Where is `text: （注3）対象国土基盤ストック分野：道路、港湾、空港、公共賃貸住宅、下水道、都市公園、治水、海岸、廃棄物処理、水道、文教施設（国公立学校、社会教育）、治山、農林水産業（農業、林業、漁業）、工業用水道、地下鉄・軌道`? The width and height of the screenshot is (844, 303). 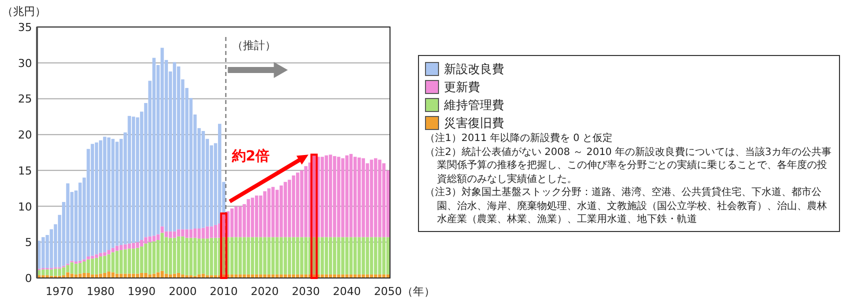 text: （注3）対象国土基盤ストック分野：道路、港湾、空港、公共賃貸住宅、下水道、都市公園、治水、海岸、廃棄物処理、水道、文教施設（国公立学校、社会教育）、治山、農林水産業（農業、林業、漁業）、工業用水道、地下鉄・軌道 is located at coordinates (626, 206).